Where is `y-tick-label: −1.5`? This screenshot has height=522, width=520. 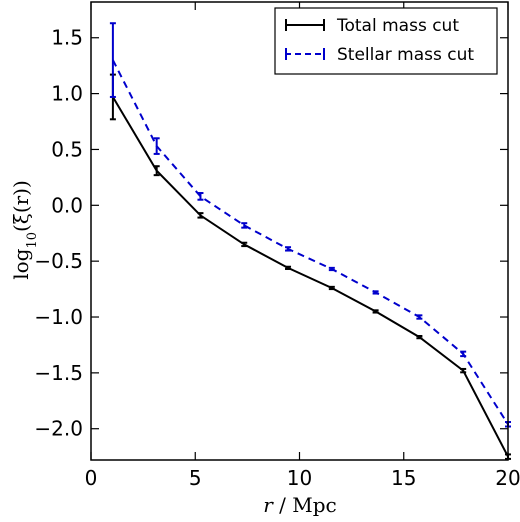
y-tick-label: −1.5 is located at coordinates (58, 373).